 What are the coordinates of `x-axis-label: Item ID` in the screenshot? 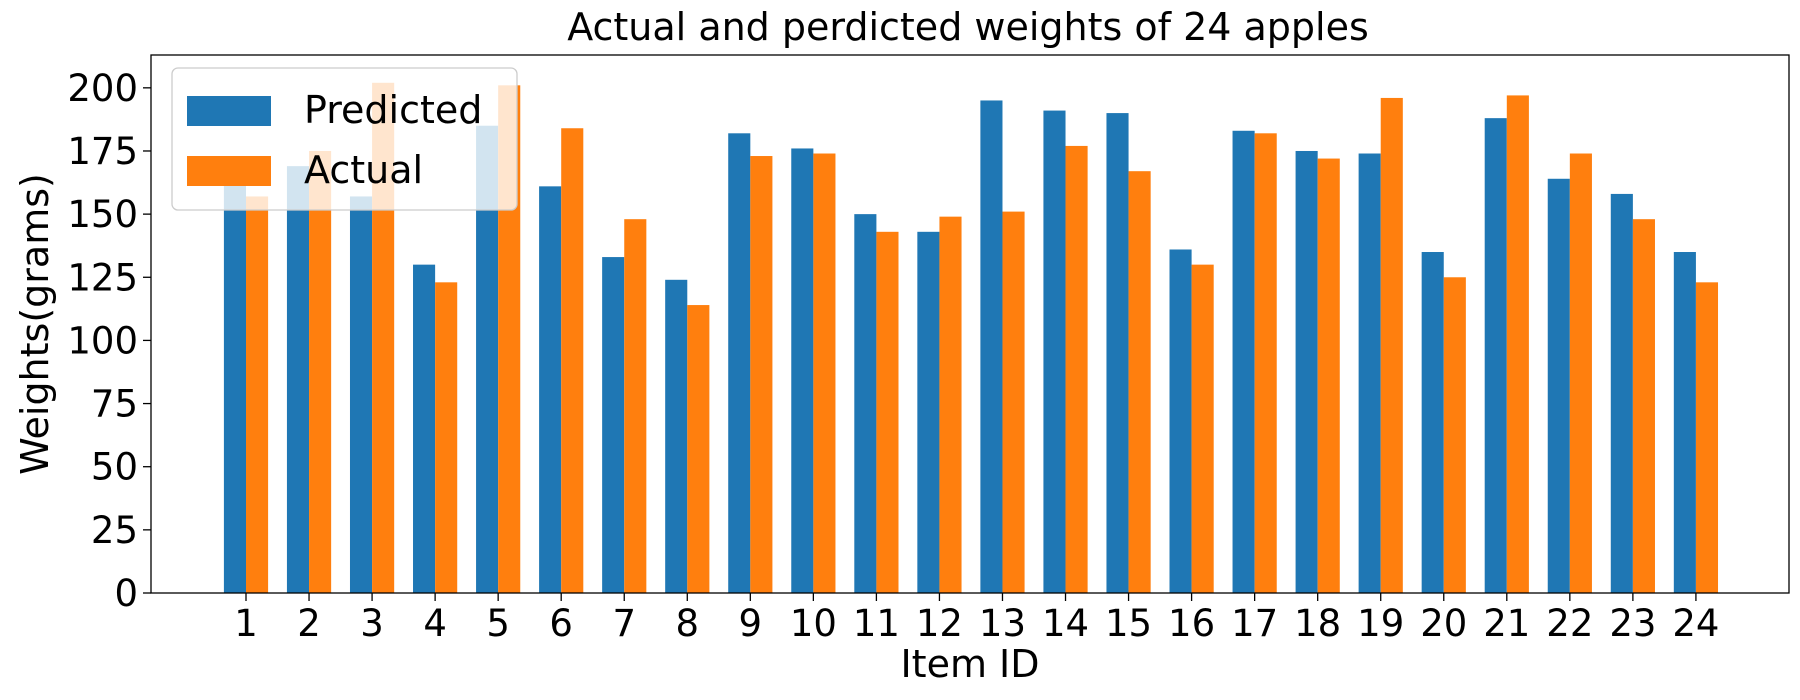 It's located at (969, 664).